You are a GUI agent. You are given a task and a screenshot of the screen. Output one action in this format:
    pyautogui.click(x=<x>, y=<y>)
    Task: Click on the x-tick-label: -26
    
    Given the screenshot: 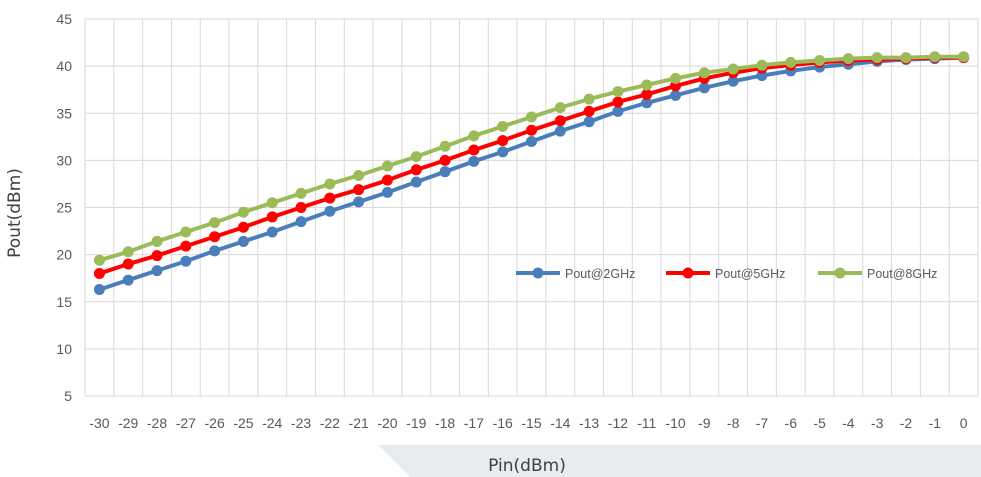 What is the action you would take?
    pyautogui.click(x=215, y=423)
    